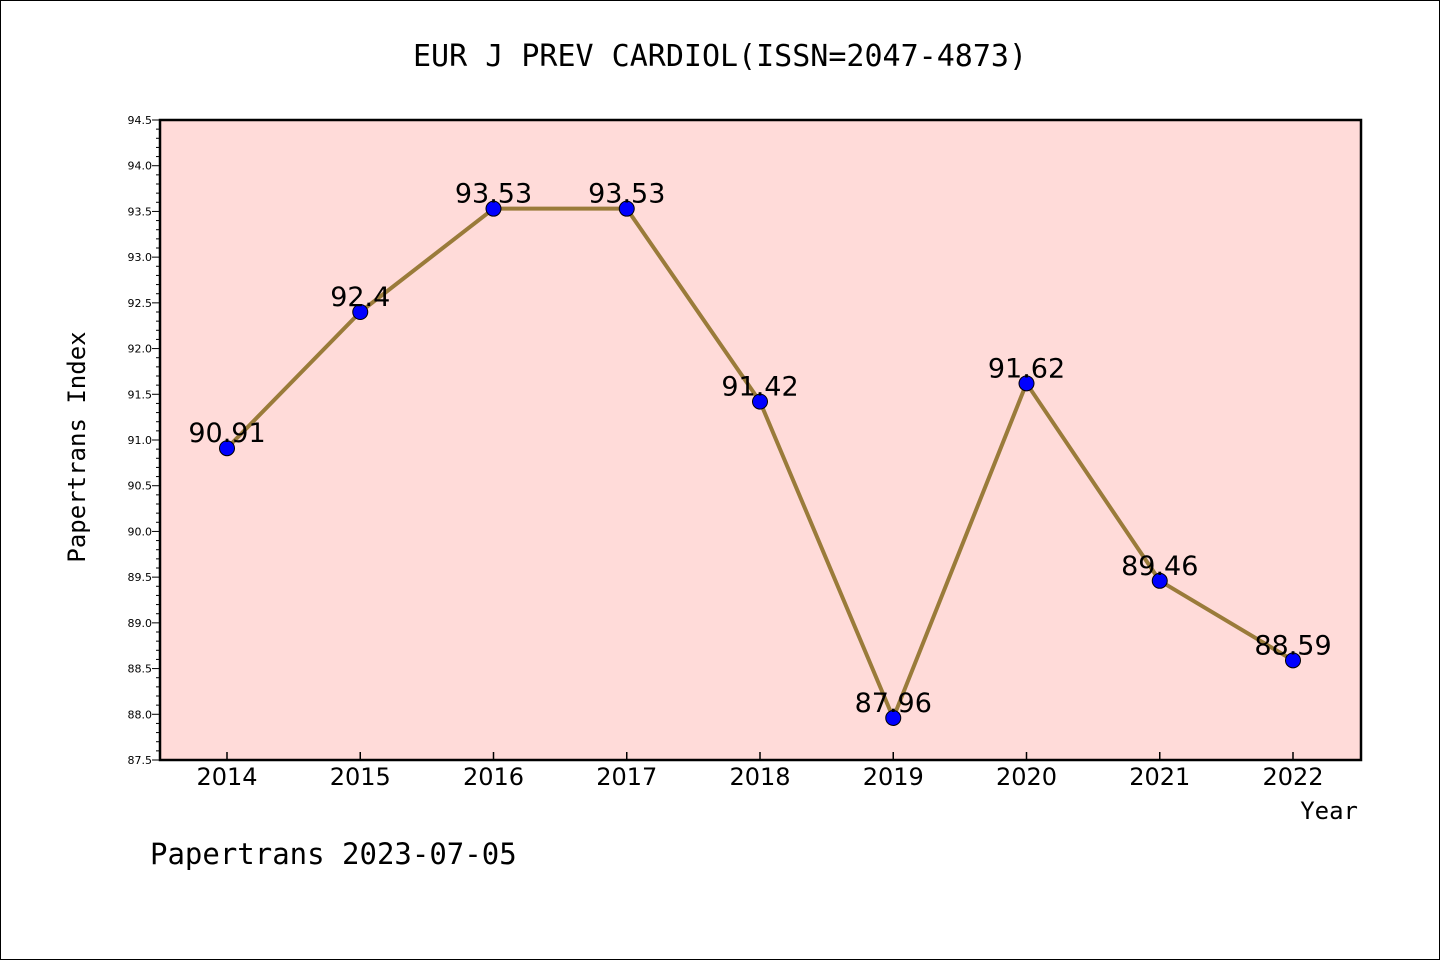 The image size is (1440, 960). Describe the element at coordinates (1159, 566) in the screenshot. I see `data-label: 89.46` at that location.